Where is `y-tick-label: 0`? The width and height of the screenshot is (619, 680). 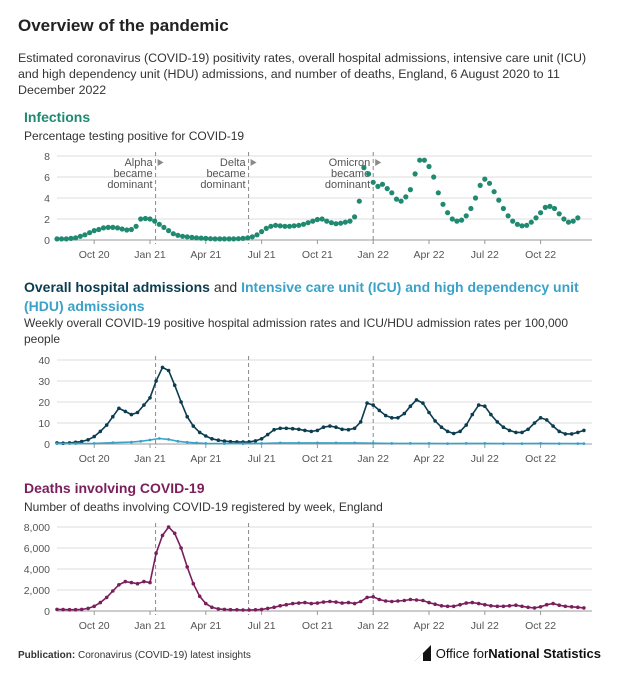 y-tick-label: 0 is located at coordinates (47, 612).